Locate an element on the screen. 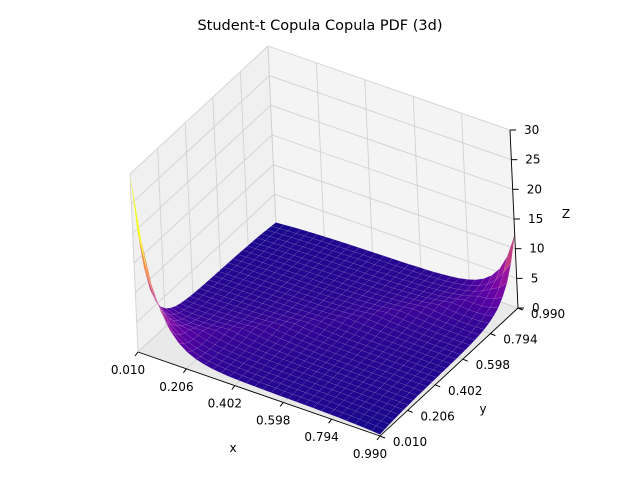 Image resolution: width=640 pixels, height=480 pixels. x-tick-label: 0.794 is located at coordinates (321, 437).